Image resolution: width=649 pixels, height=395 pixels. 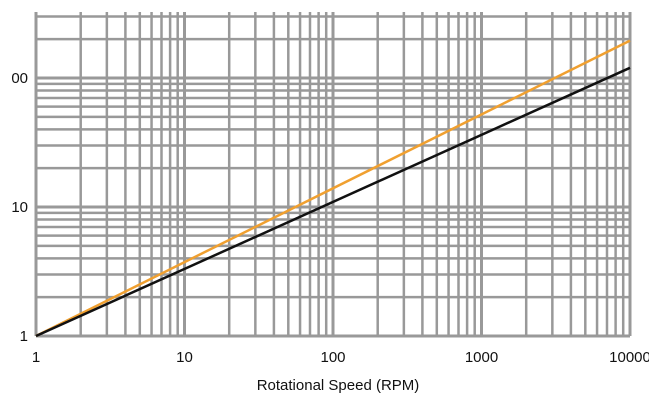 I want to click on y-tick-label: 10, so click(x=19, y=207).